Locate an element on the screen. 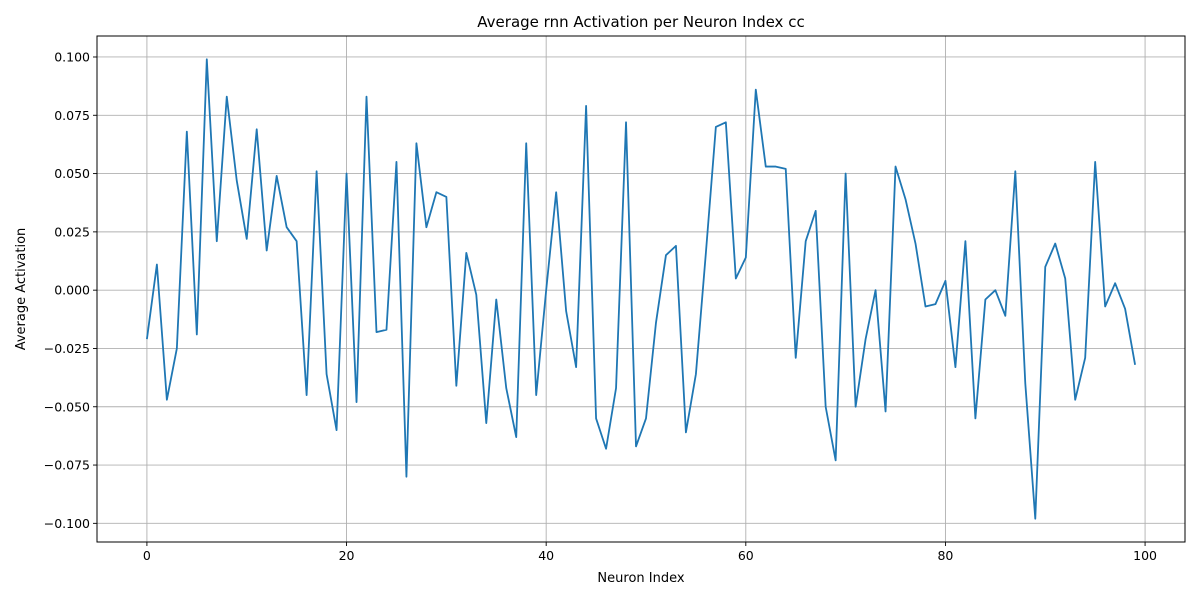 This screenshot has width=1200, height=600. y-axis-label: Average Activation is located at coordinates (21, 289).